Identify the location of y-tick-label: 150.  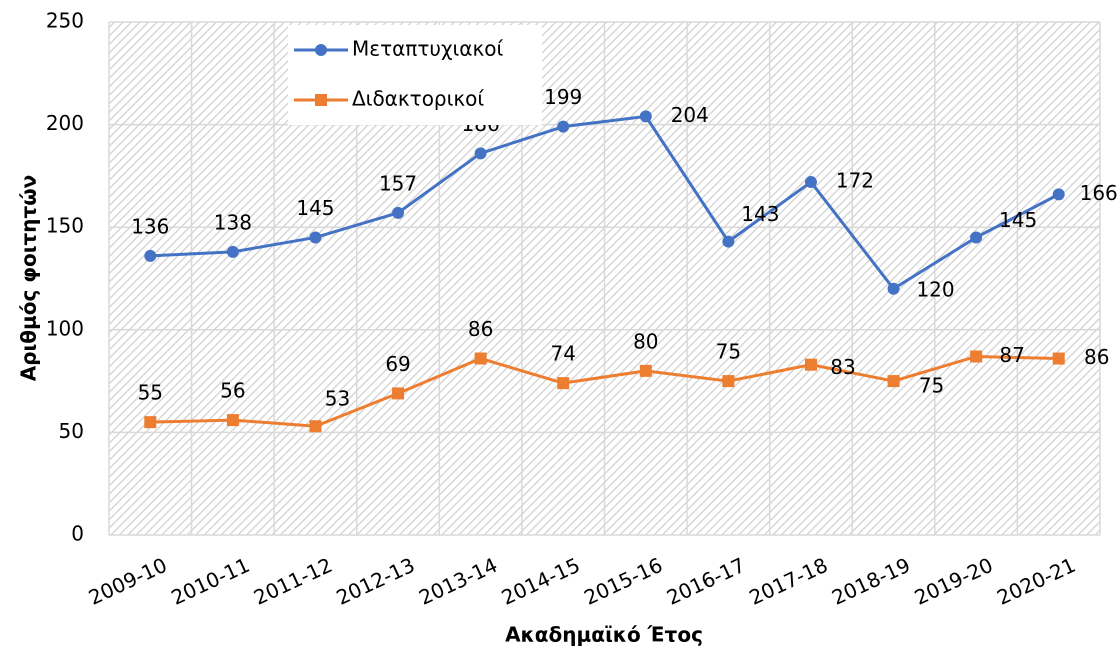
(65, 226).